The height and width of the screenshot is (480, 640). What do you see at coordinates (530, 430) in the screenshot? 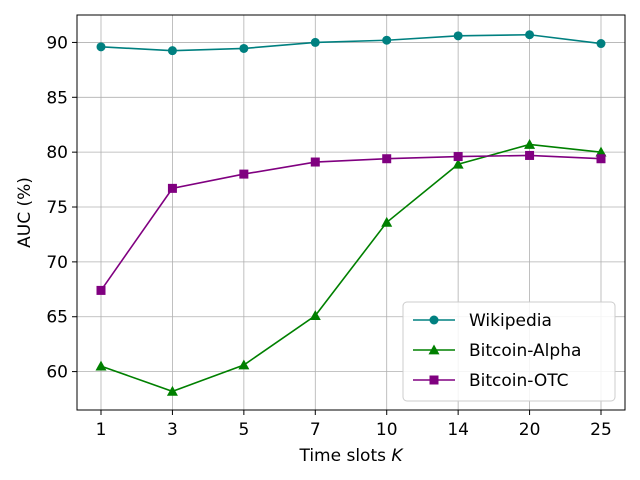
I see `x-tick-label: 20` at bounding box center [530, 430].